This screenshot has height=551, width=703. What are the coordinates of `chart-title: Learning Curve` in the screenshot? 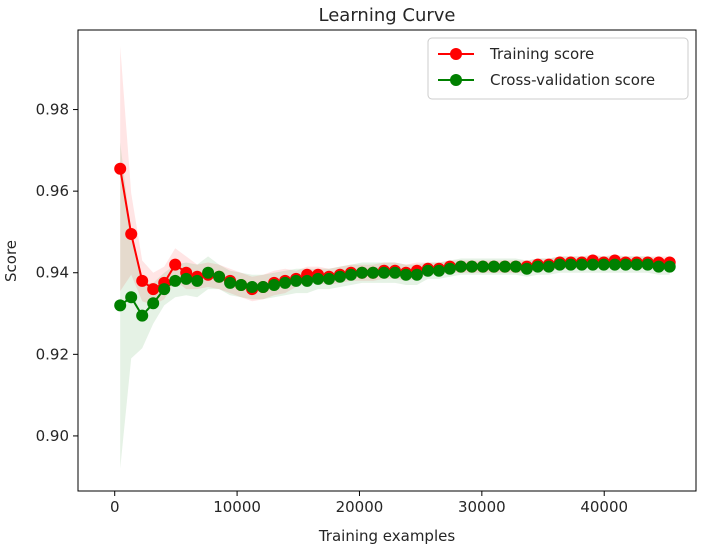 It's located at (387, 15).